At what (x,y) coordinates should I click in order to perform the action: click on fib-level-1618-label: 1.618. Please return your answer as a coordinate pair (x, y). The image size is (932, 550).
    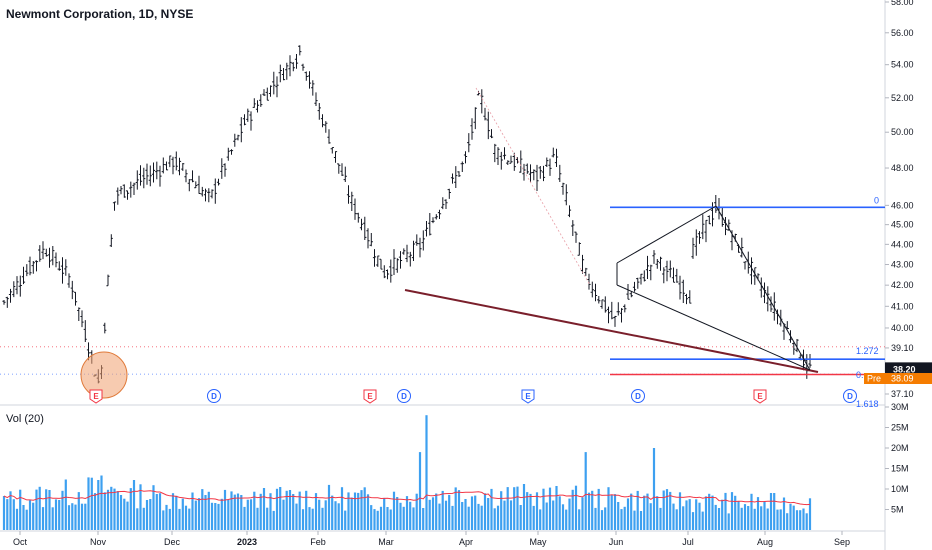
    Looking at the image, I should click on (867, 404).